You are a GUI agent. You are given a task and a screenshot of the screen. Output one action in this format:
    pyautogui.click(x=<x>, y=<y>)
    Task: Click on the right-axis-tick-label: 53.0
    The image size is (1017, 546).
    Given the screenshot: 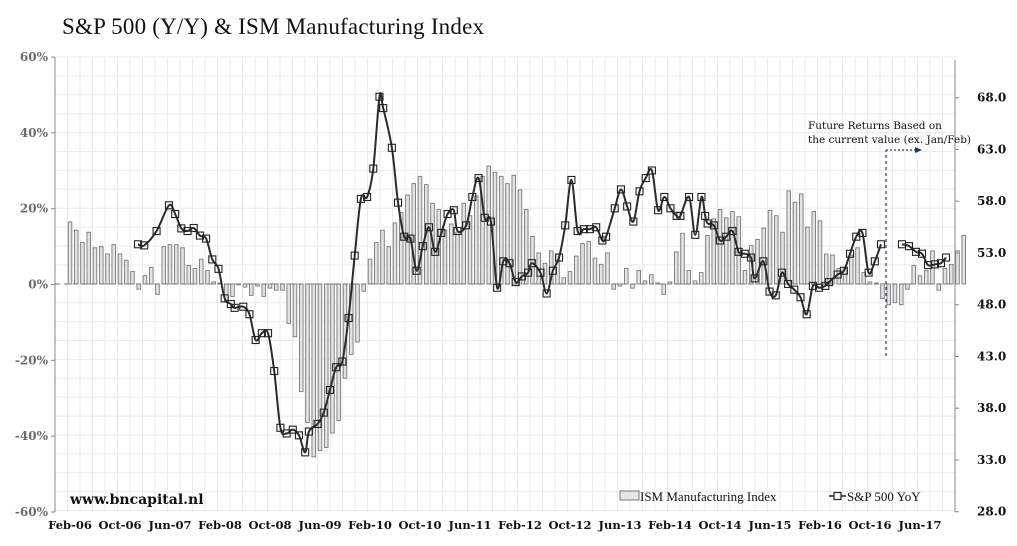 What is the action you would take?
    pyautogui.click(x=991, y=253)
    